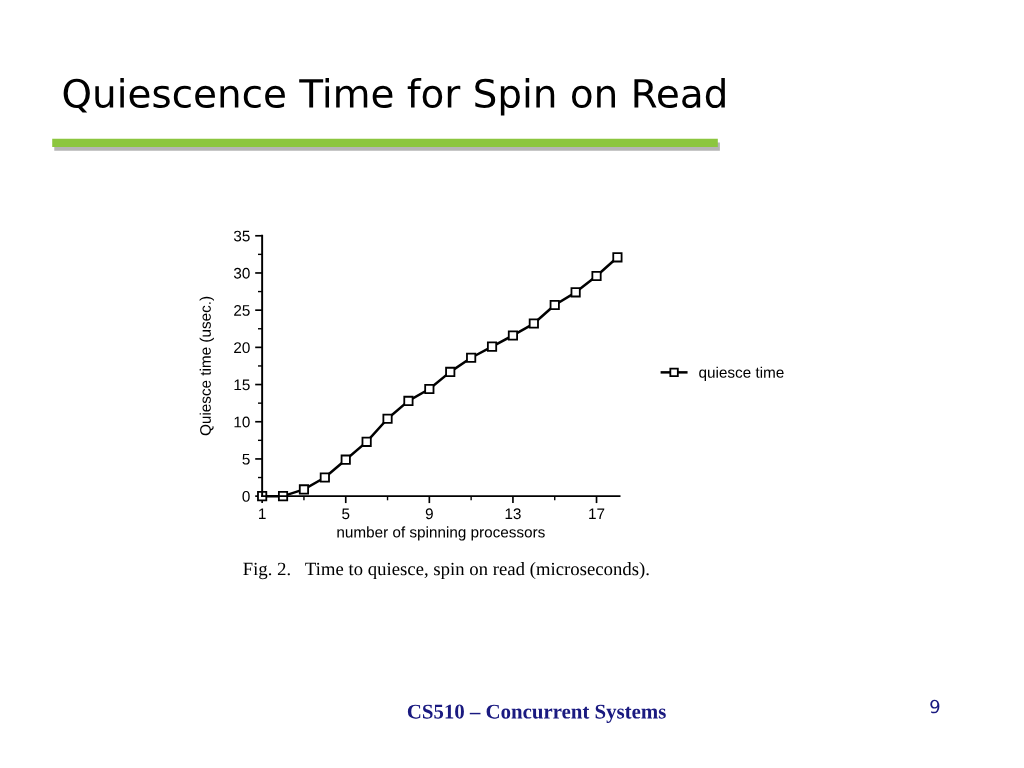 The width and height of the screenshot is (1024, 768). What do you see at coordinates (262, 514) in the screenshot?
I see `x-tick-label: 1` at bounding box center [262, 514].